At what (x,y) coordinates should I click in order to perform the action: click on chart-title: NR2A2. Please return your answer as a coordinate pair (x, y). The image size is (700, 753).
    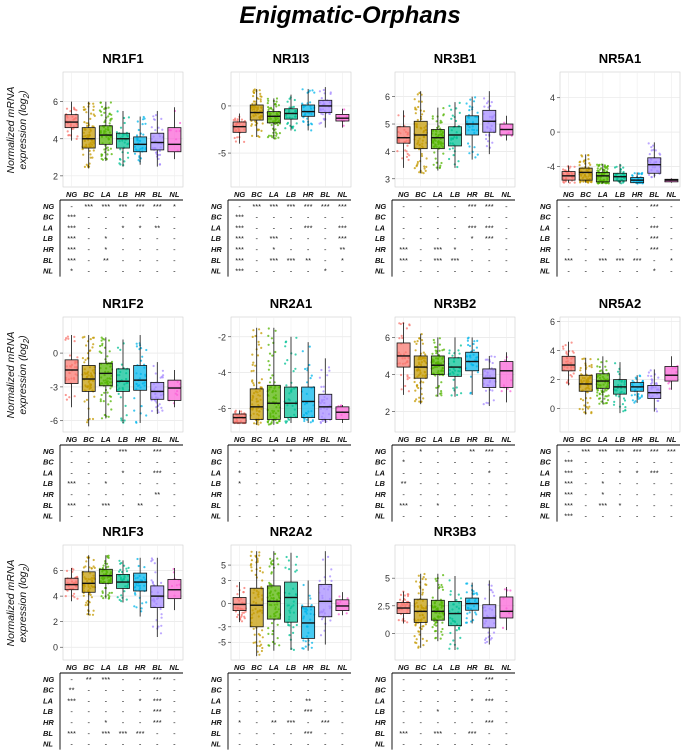
    Looking at the image, I should click on (291, 531).